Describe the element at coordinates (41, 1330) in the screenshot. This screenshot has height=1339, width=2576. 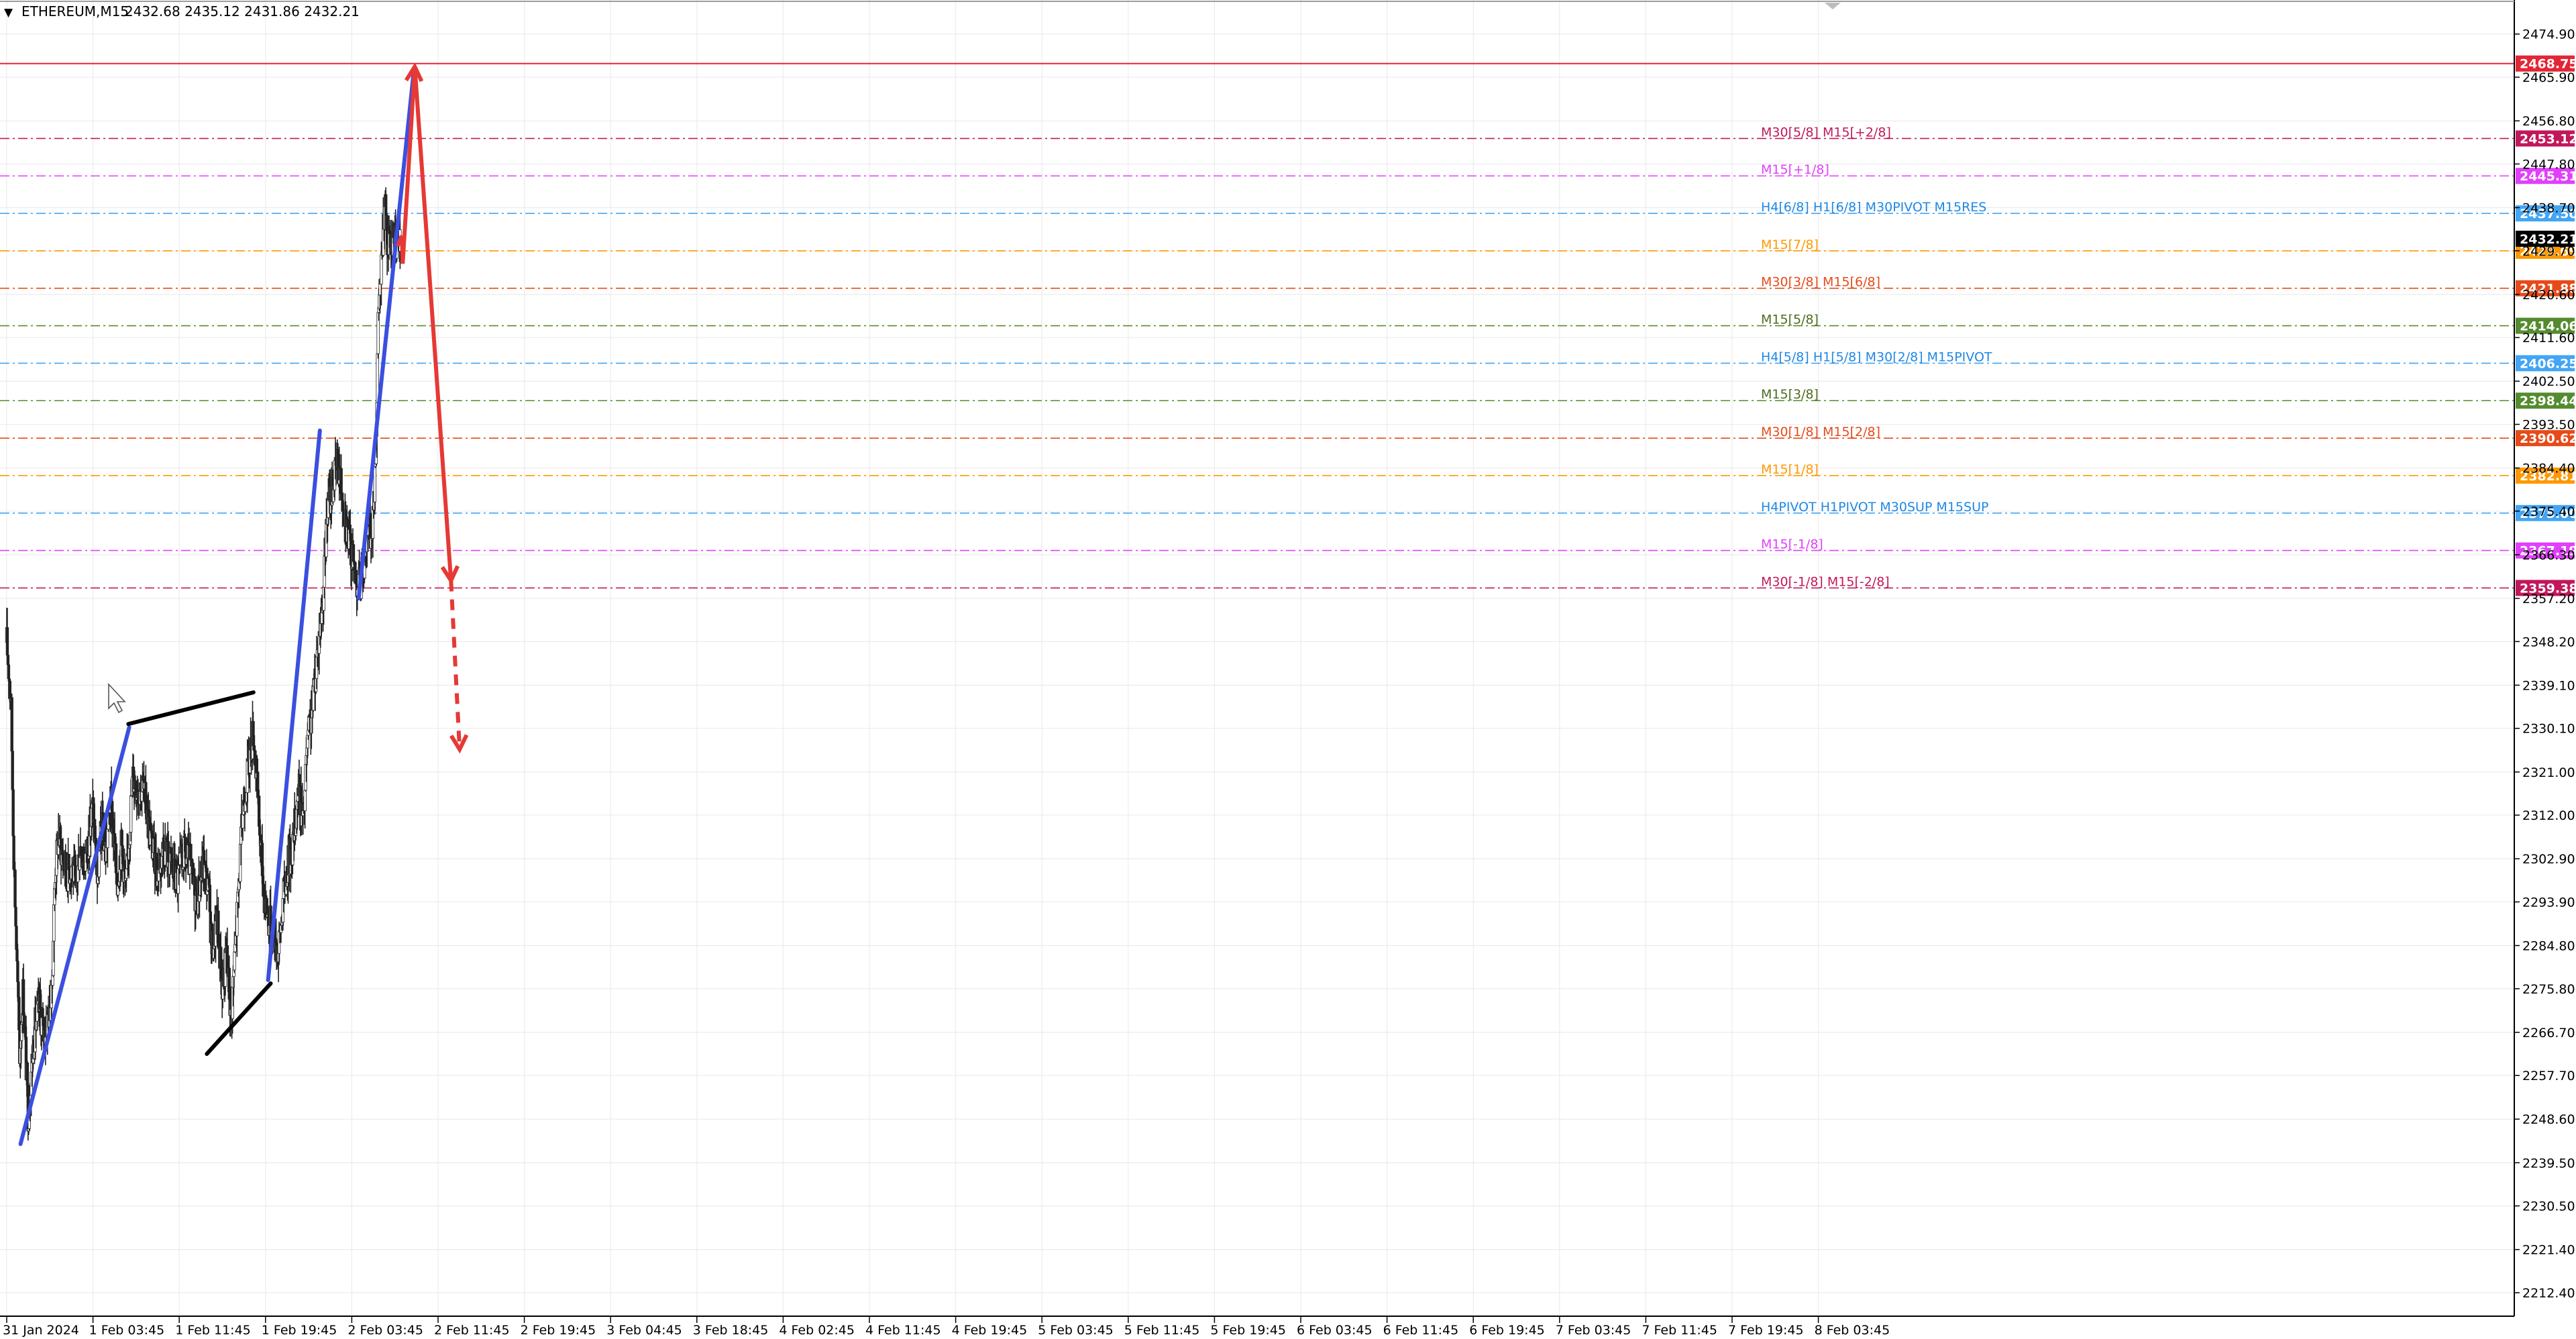
I see `time-tick-label: 31 Jan 2024` at that location.